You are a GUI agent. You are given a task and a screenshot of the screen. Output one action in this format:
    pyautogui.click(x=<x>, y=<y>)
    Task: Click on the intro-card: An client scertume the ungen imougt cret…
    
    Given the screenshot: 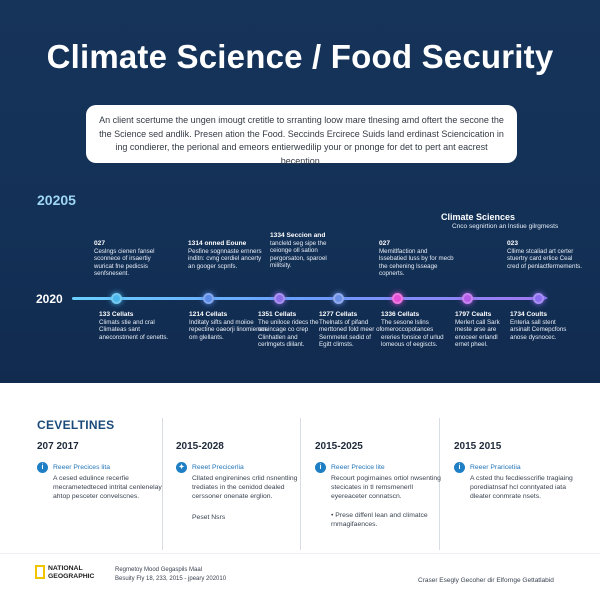 What is the action you would take?
    pyautogui.click(x=301, y=135)
    